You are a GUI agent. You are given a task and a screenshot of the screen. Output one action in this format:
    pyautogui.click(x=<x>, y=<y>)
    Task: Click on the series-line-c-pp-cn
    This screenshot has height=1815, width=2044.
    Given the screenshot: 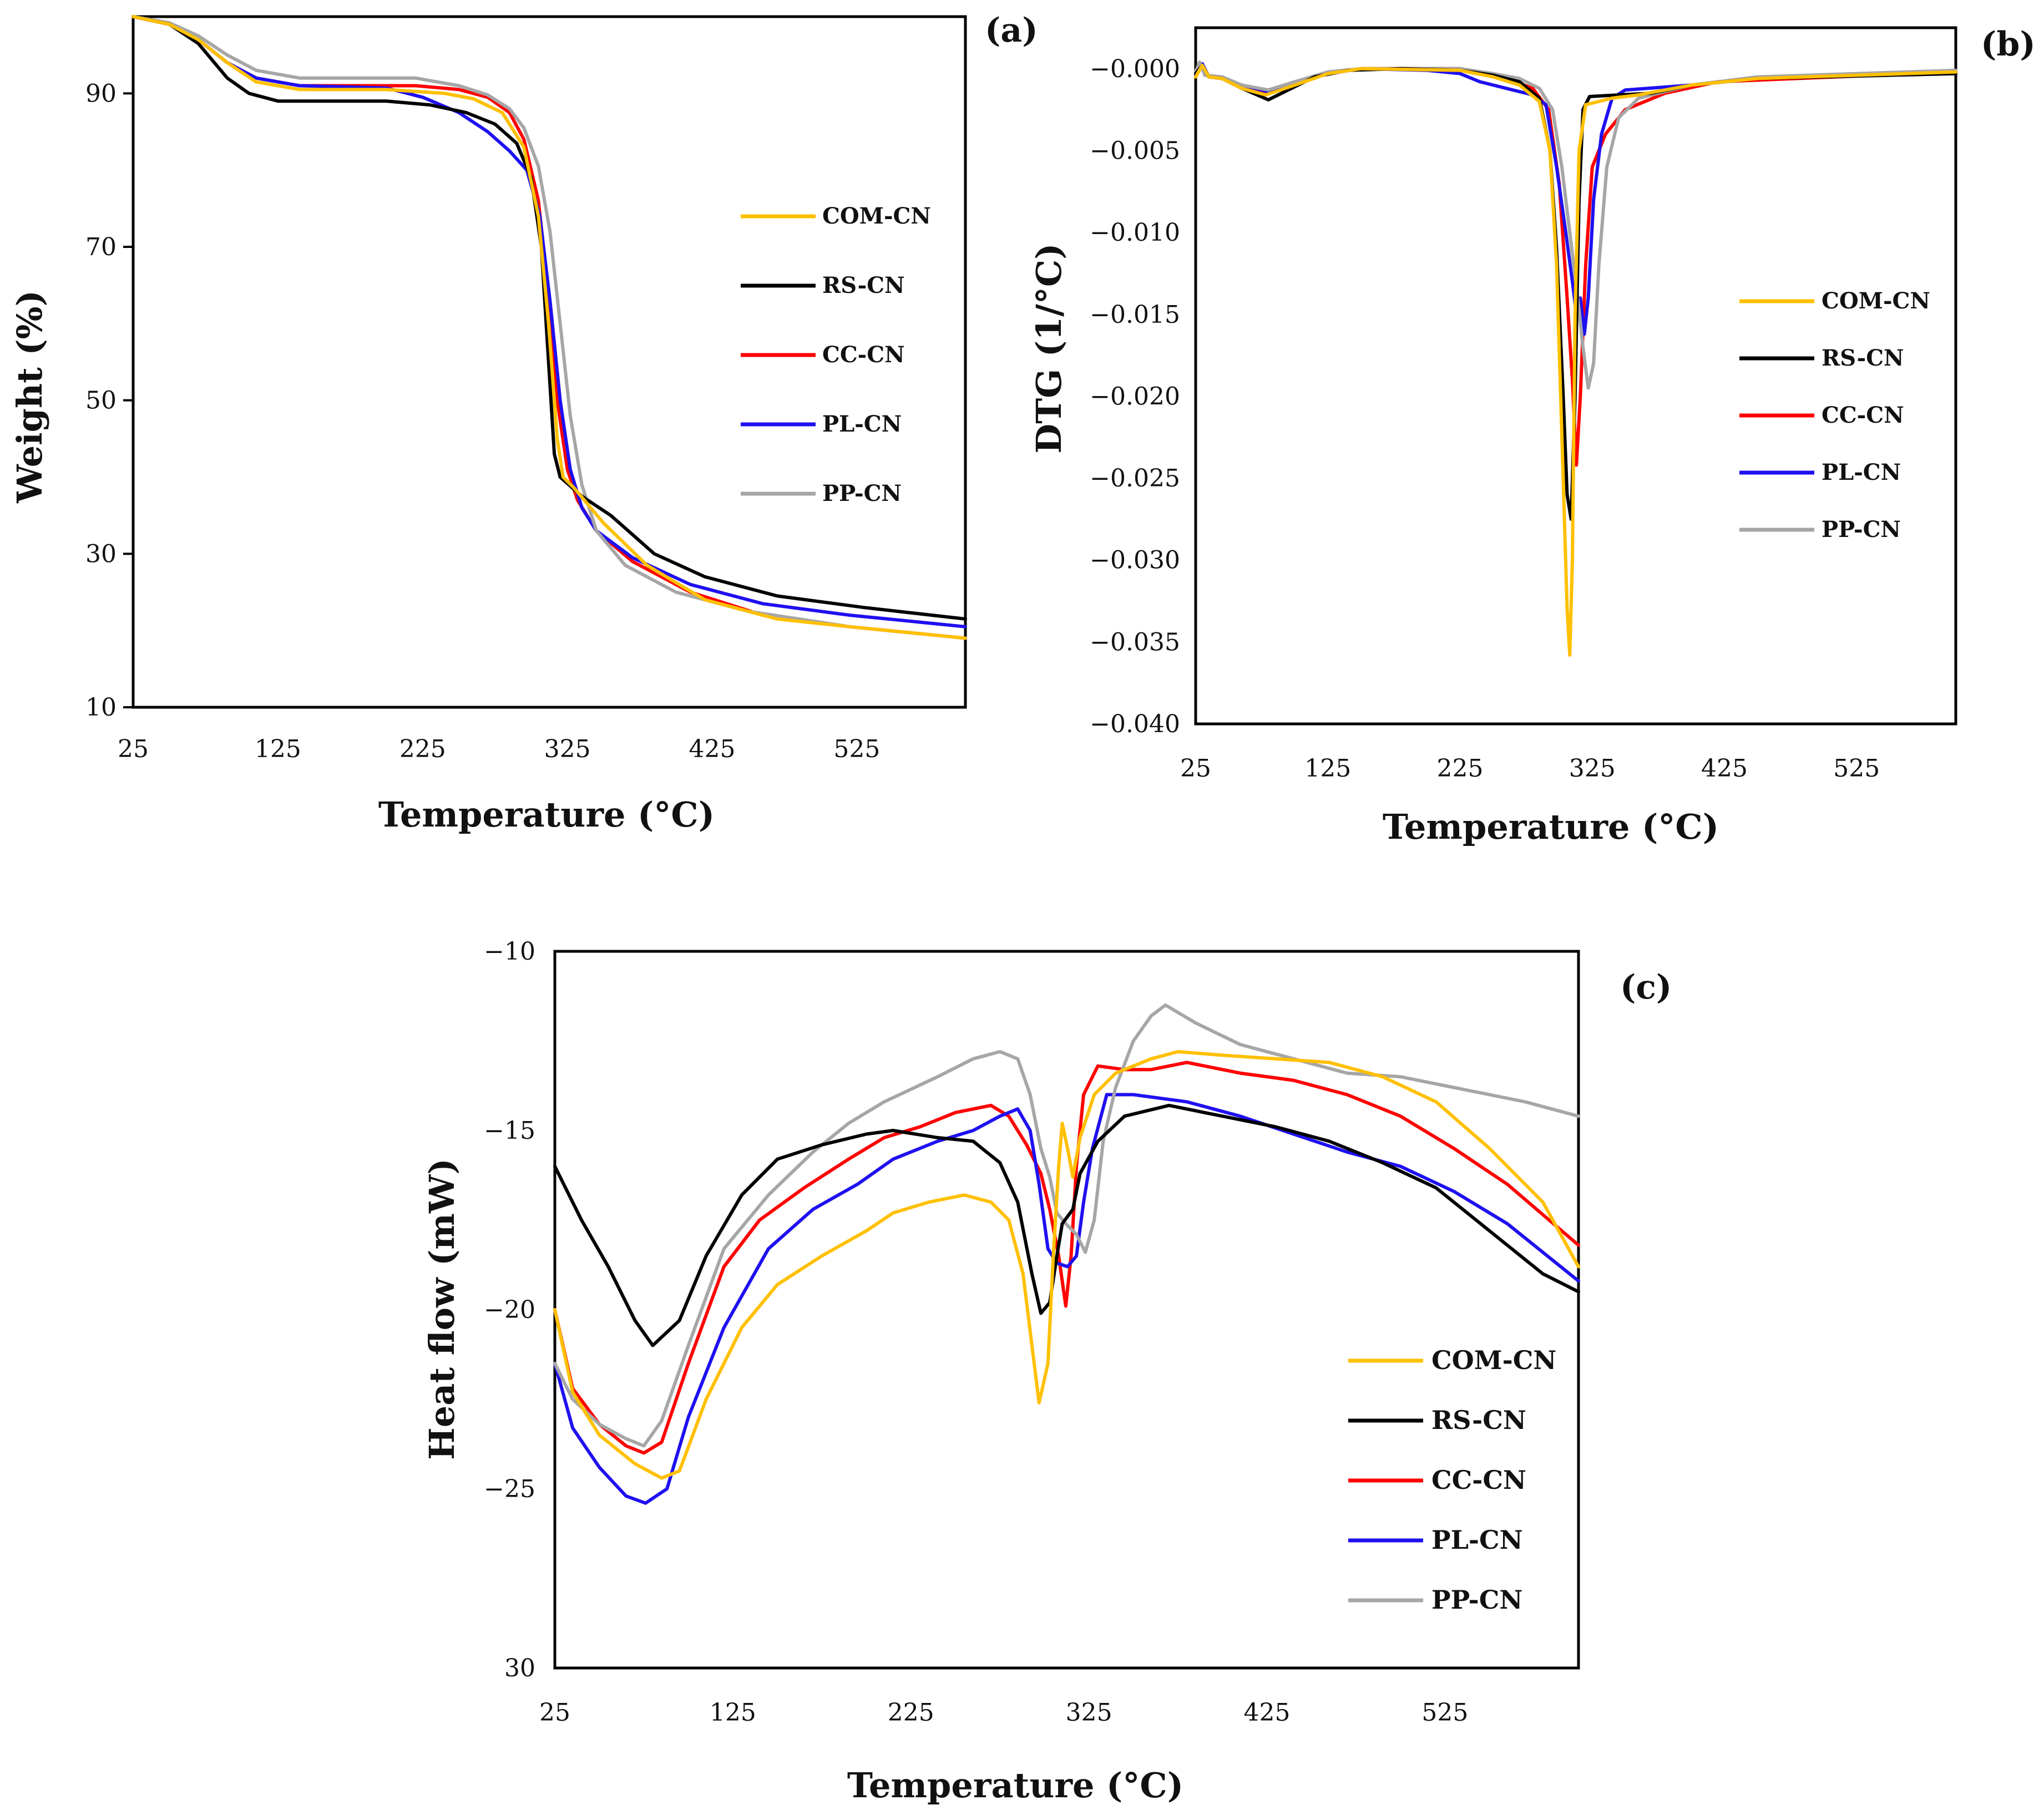 What is the action you would take?
    pyautogui.click(x=1066, y=1225)
    